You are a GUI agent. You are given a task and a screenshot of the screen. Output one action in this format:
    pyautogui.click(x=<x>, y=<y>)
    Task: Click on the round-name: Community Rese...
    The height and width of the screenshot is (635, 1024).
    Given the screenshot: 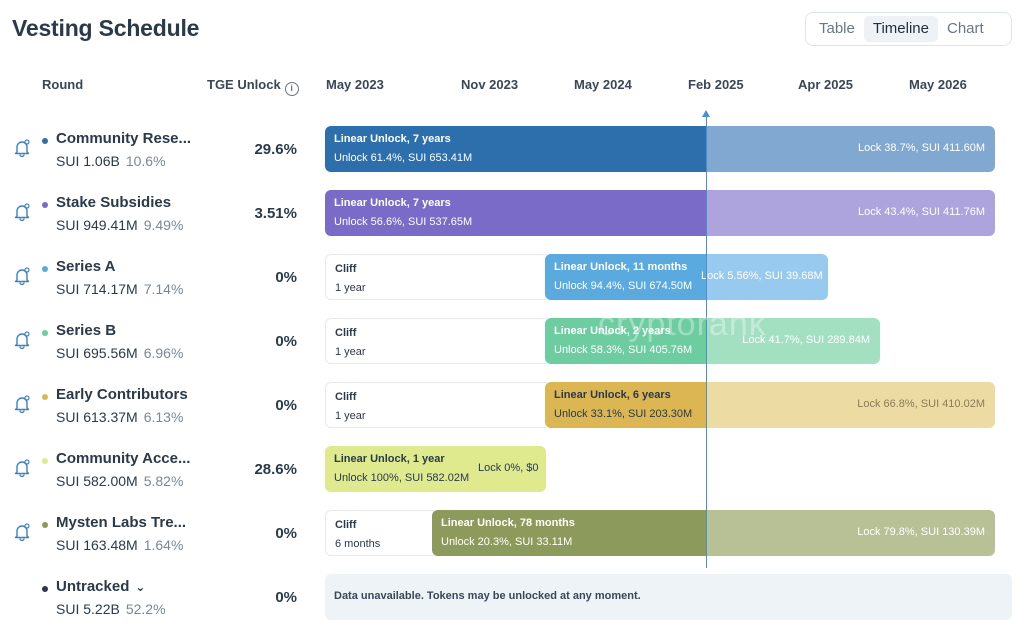 What is the action you would take?
    pyautogui.click(x=124, y=138)
    